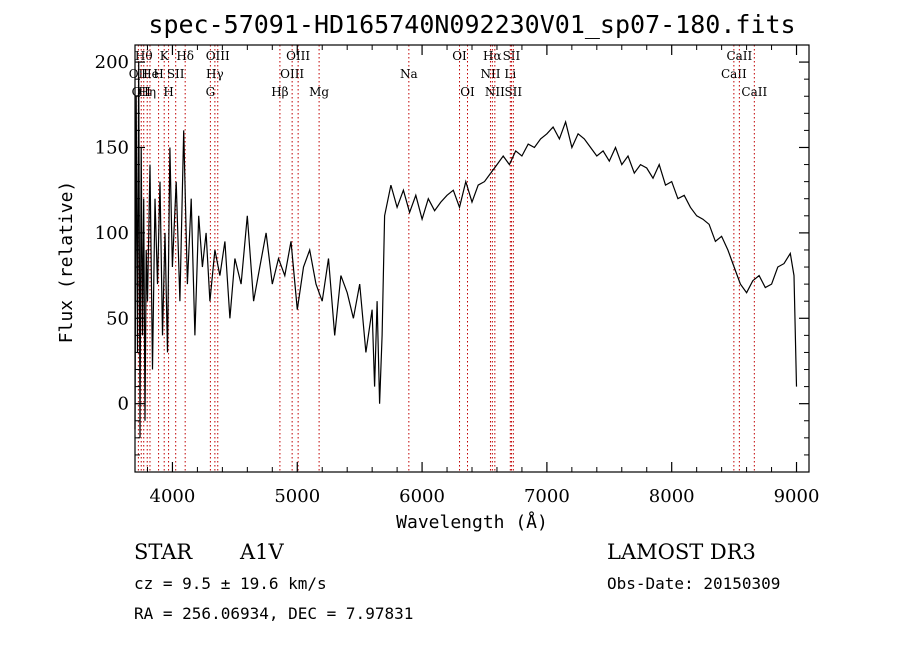 Image resolution: width=900 pixels, height=649 pixels. What do you see at coordinates (112, 233) in the screenshot?
I see `y-tick-label-2: 100` at bounding box center [112, 233].